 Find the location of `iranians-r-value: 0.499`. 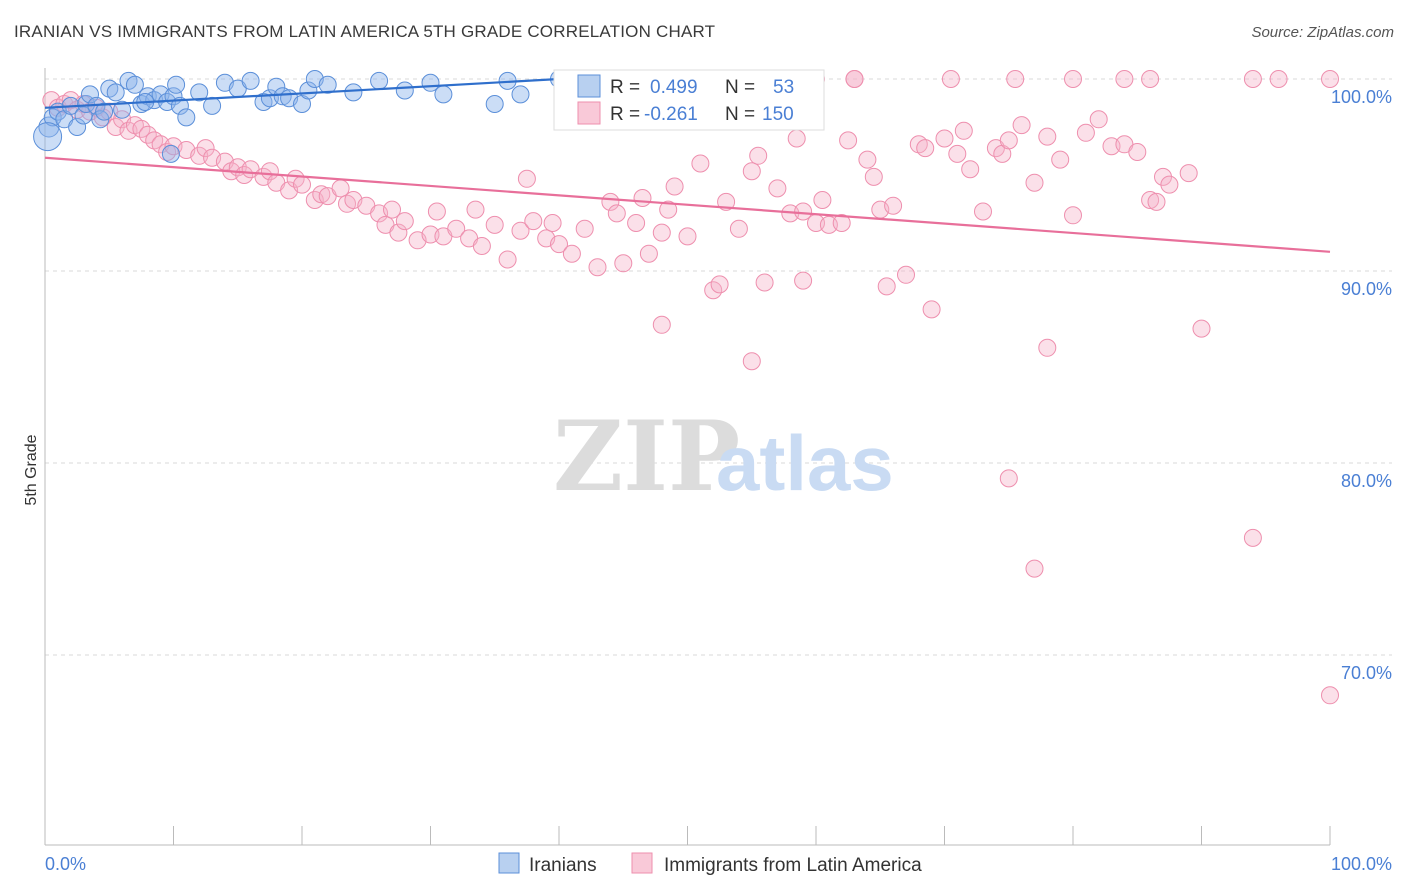

iranians-r-value: 0.499 is located at coordinates (674, 87).